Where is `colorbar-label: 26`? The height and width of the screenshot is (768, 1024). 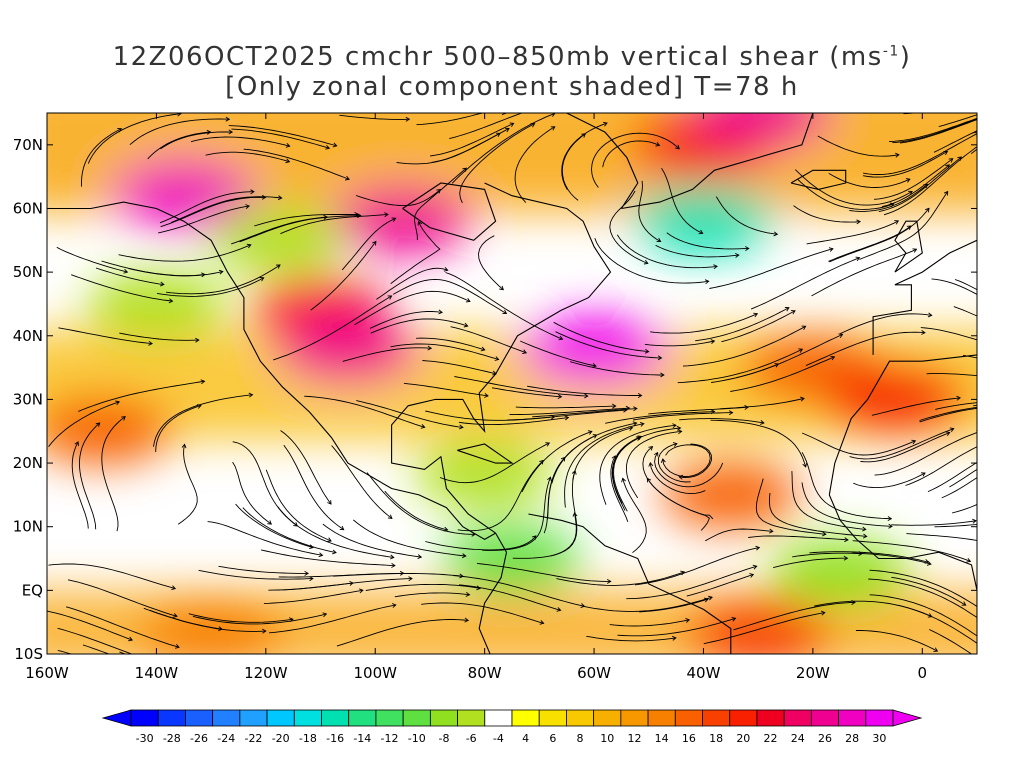 colorbar-label: 26 is located at coordinates (825, 738).